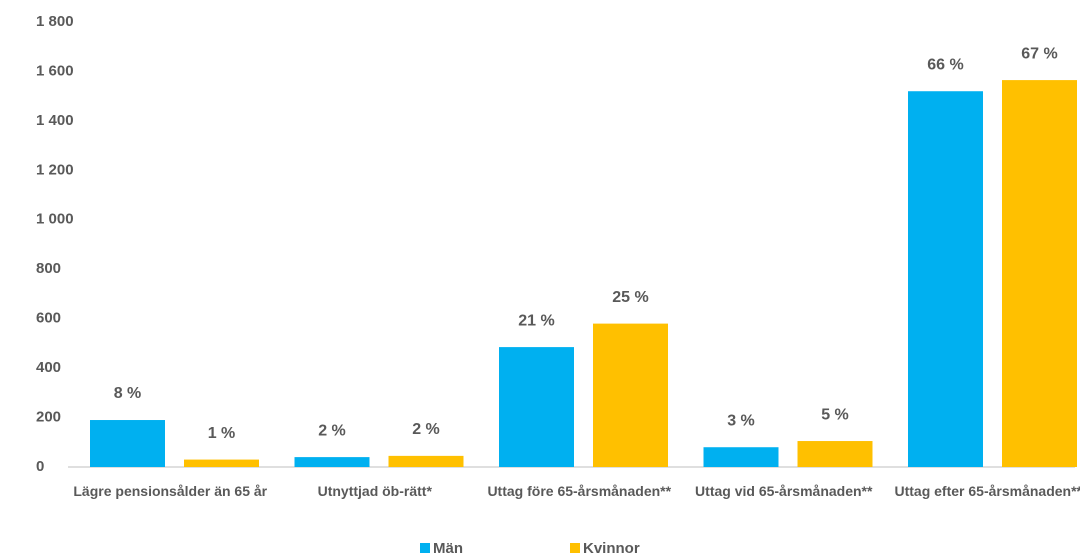  Describe the element at coordinates (55, 120) in the screenshot. I see `y-tick-label: 1 400` at that location.